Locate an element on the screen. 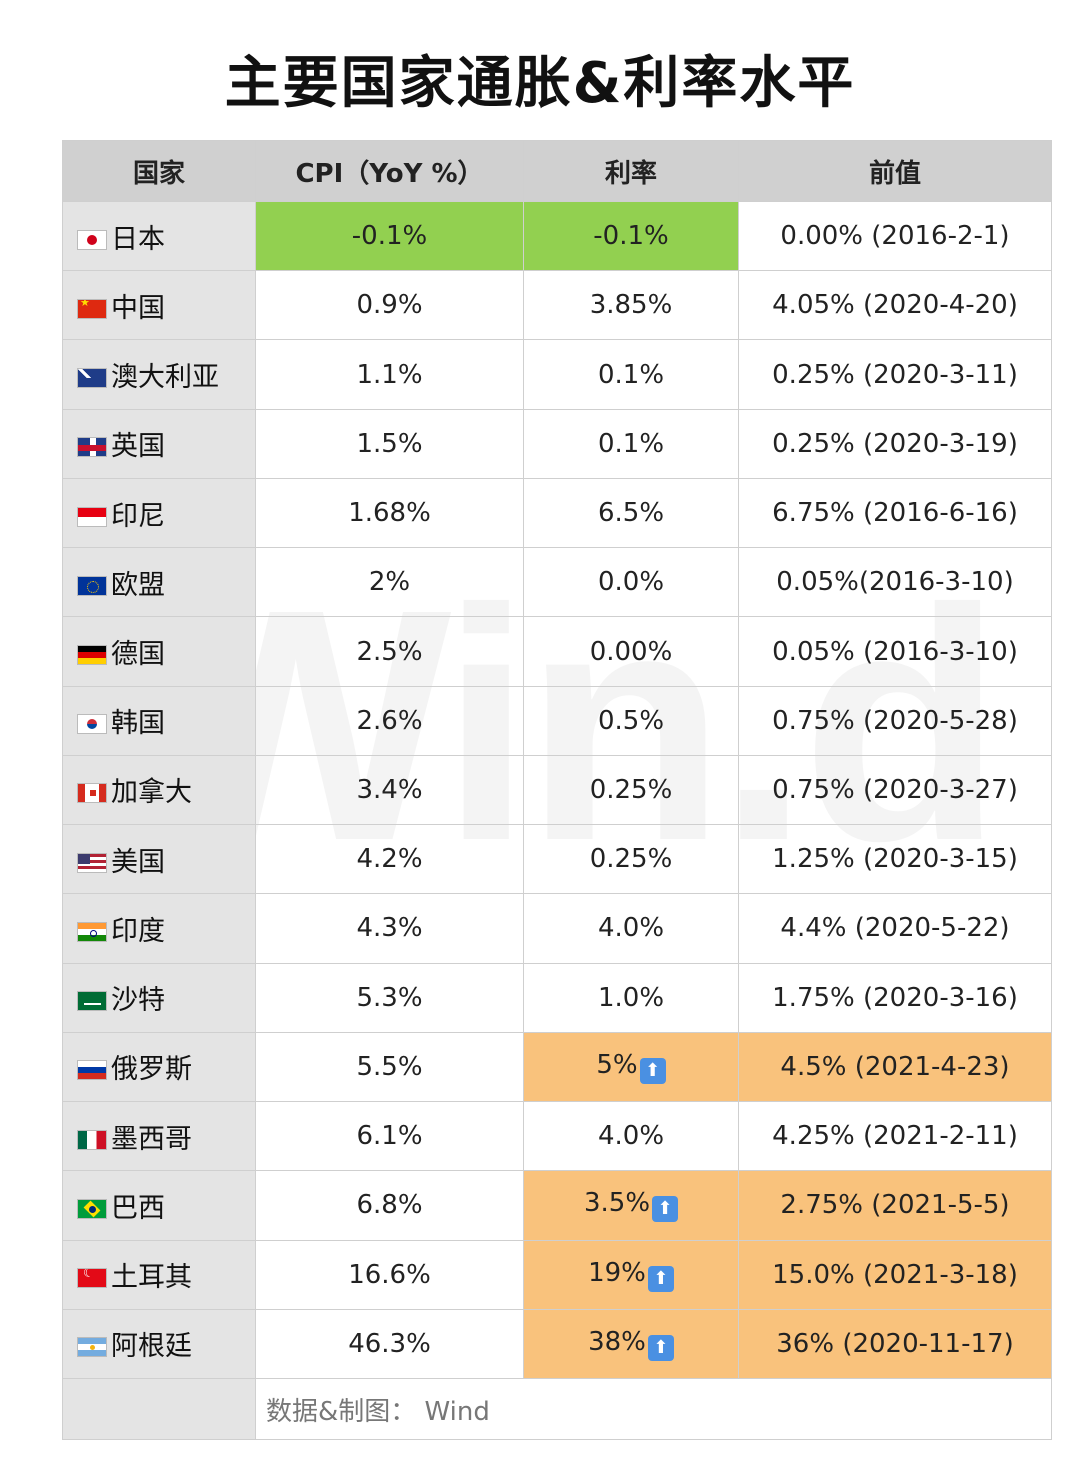 Image resolution: width=1080 pixels, height=1474 pixels. country-cell: 印尼 is located at coordinates (159, 513).